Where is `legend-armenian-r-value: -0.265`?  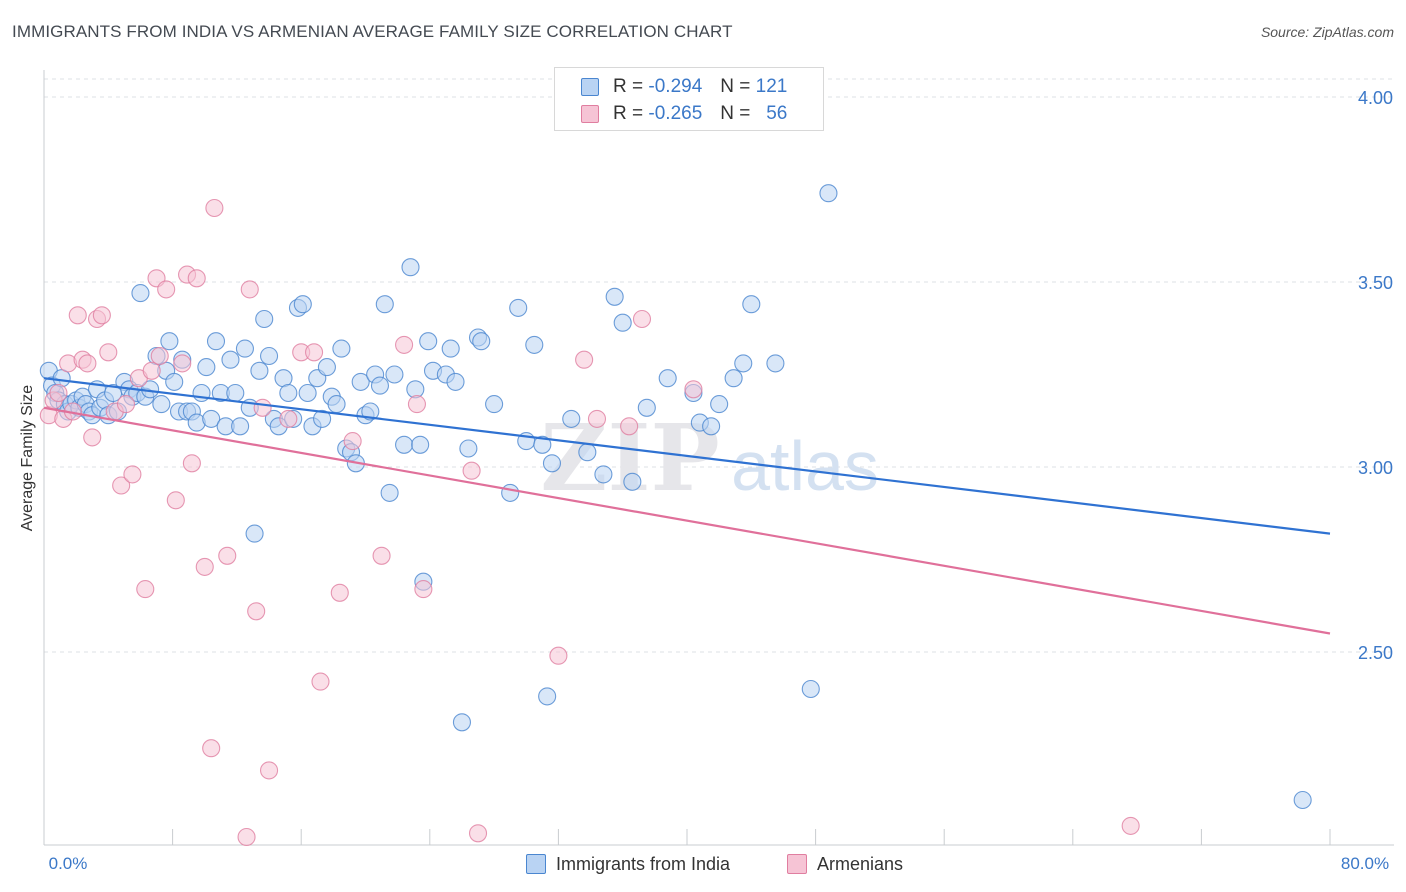
legend-armenian-r-value: -0.265 is located at coordinates (675, 113).